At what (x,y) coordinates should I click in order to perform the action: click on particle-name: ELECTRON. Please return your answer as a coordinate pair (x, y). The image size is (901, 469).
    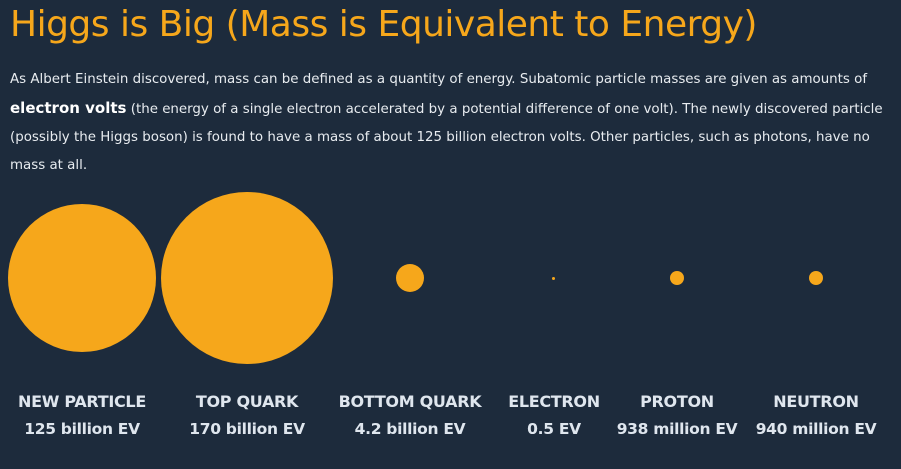
    Looking at the image, I should click on (554, 401).